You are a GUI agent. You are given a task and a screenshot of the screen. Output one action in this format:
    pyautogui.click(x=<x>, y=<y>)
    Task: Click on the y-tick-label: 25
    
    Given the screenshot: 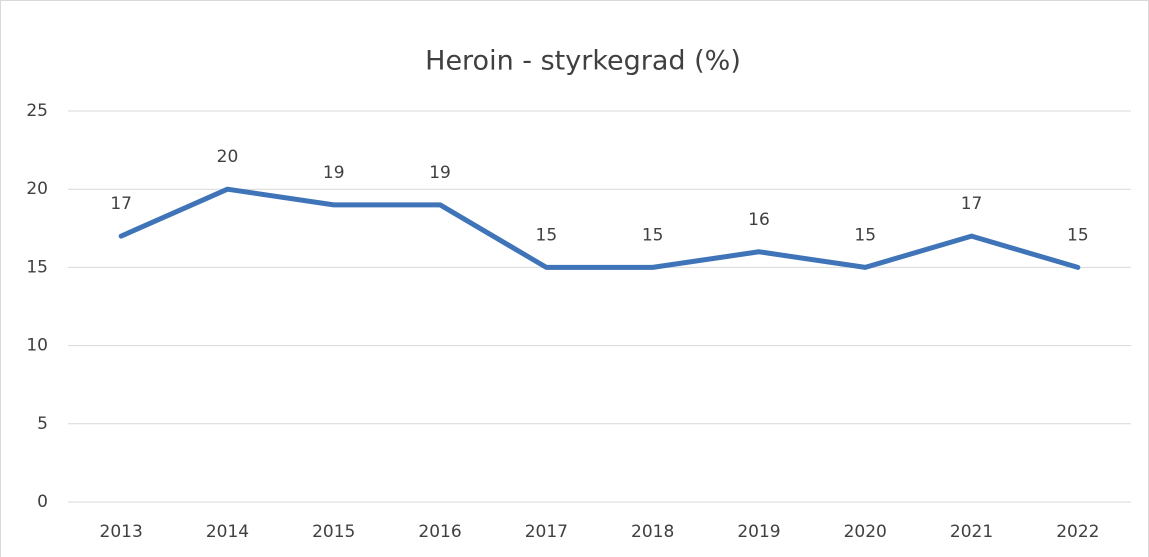 What is the action you would take?
    pyautogui.click(x=37, y=111)
    